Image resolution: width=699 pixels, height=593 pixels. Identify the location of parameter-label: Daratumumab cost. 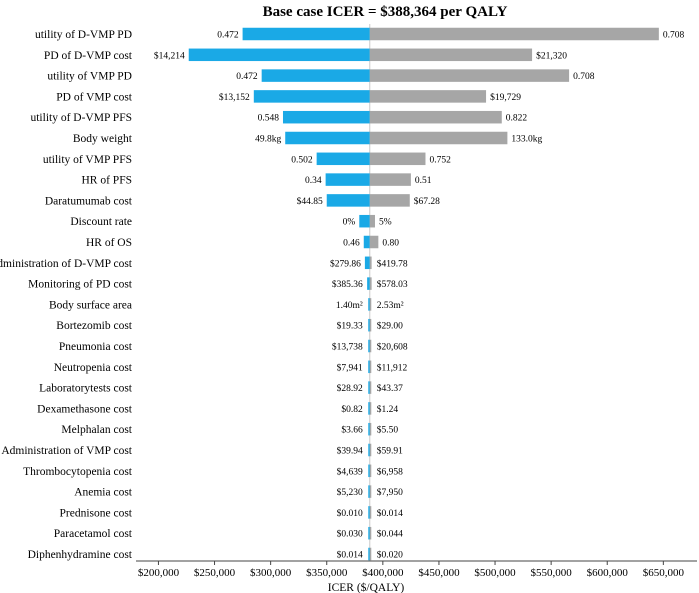
(89, 201).